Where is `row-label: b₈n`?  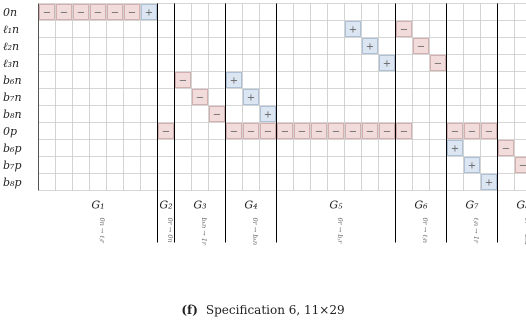 row-label: b₈n is located at coordinates (12, 114).